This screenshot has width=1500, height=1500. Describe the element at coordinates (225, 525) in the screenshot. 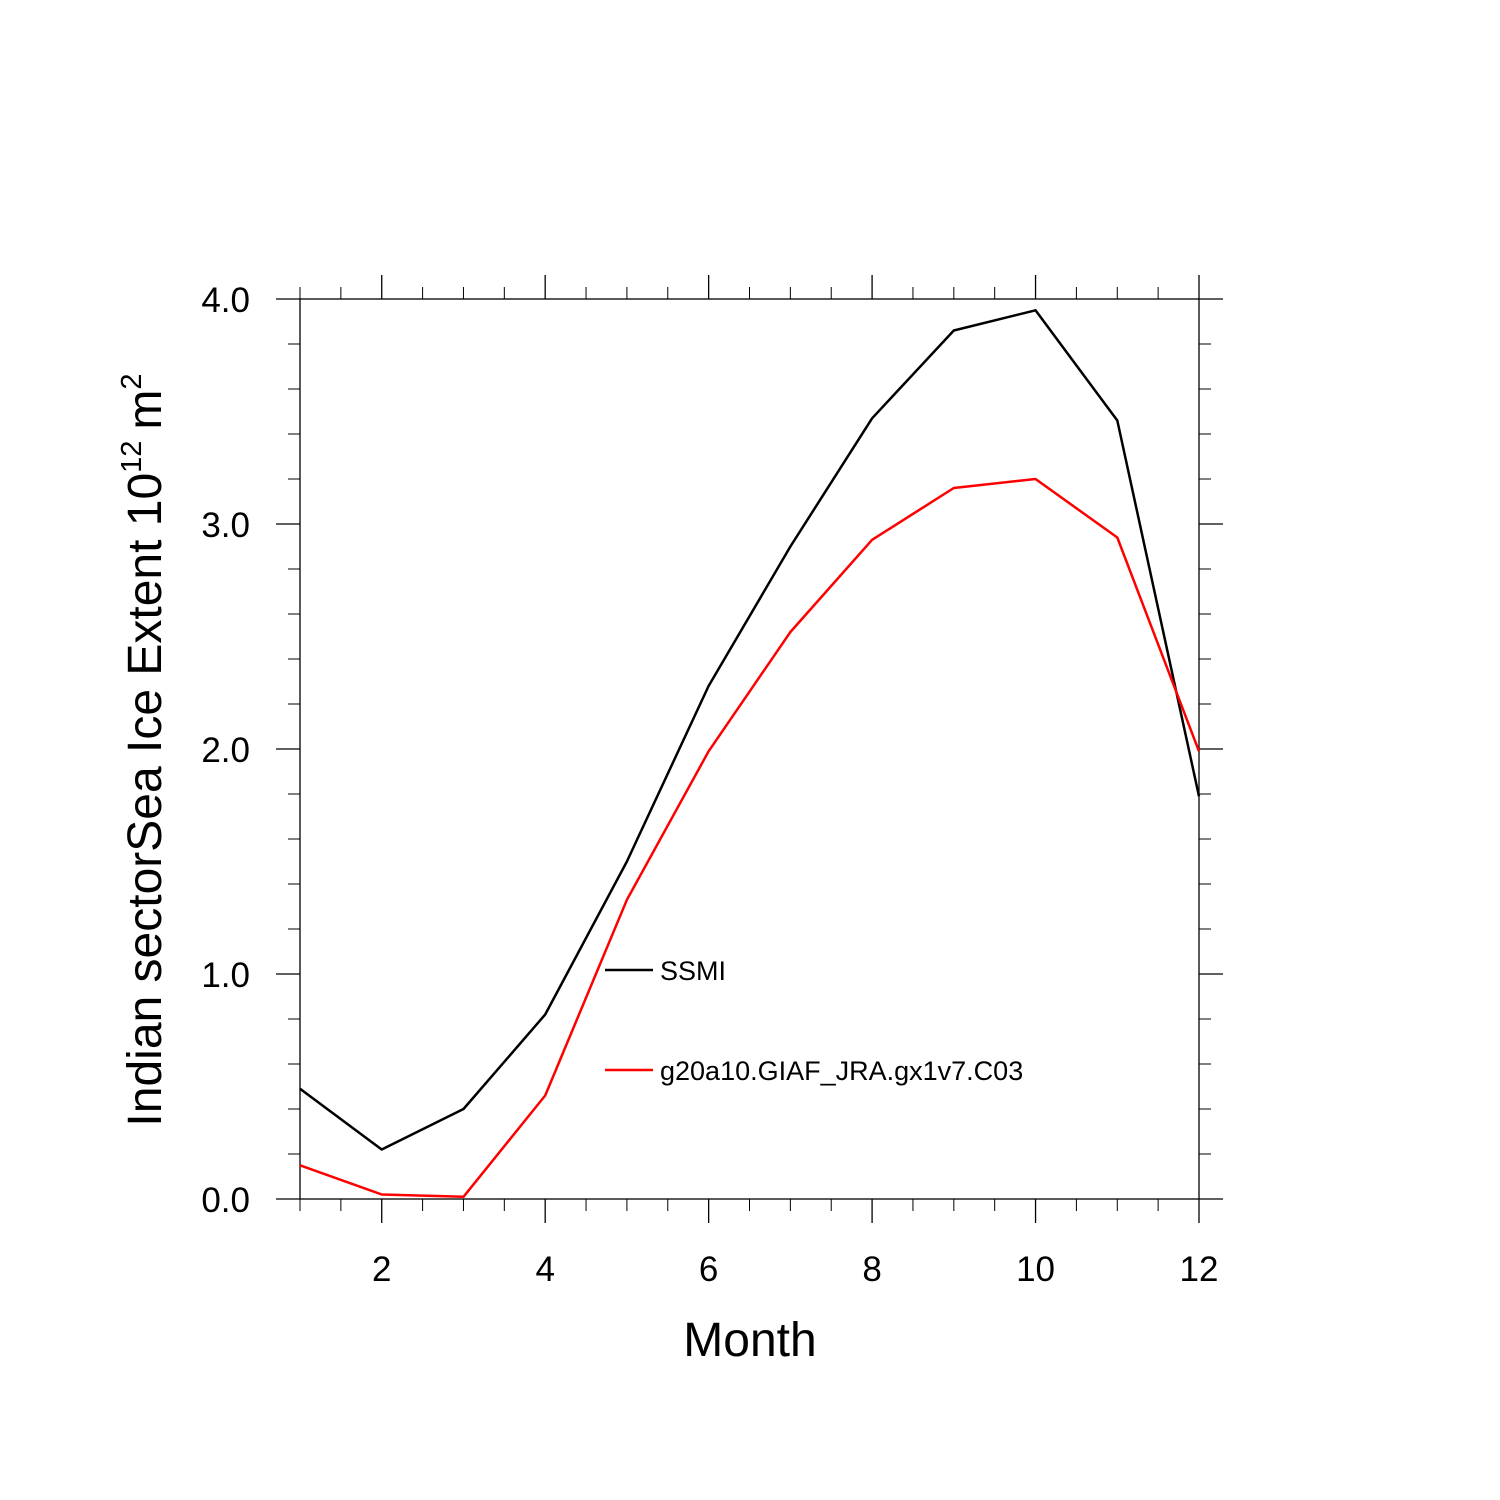

I see `y-tick-label: 3.0` at that location.